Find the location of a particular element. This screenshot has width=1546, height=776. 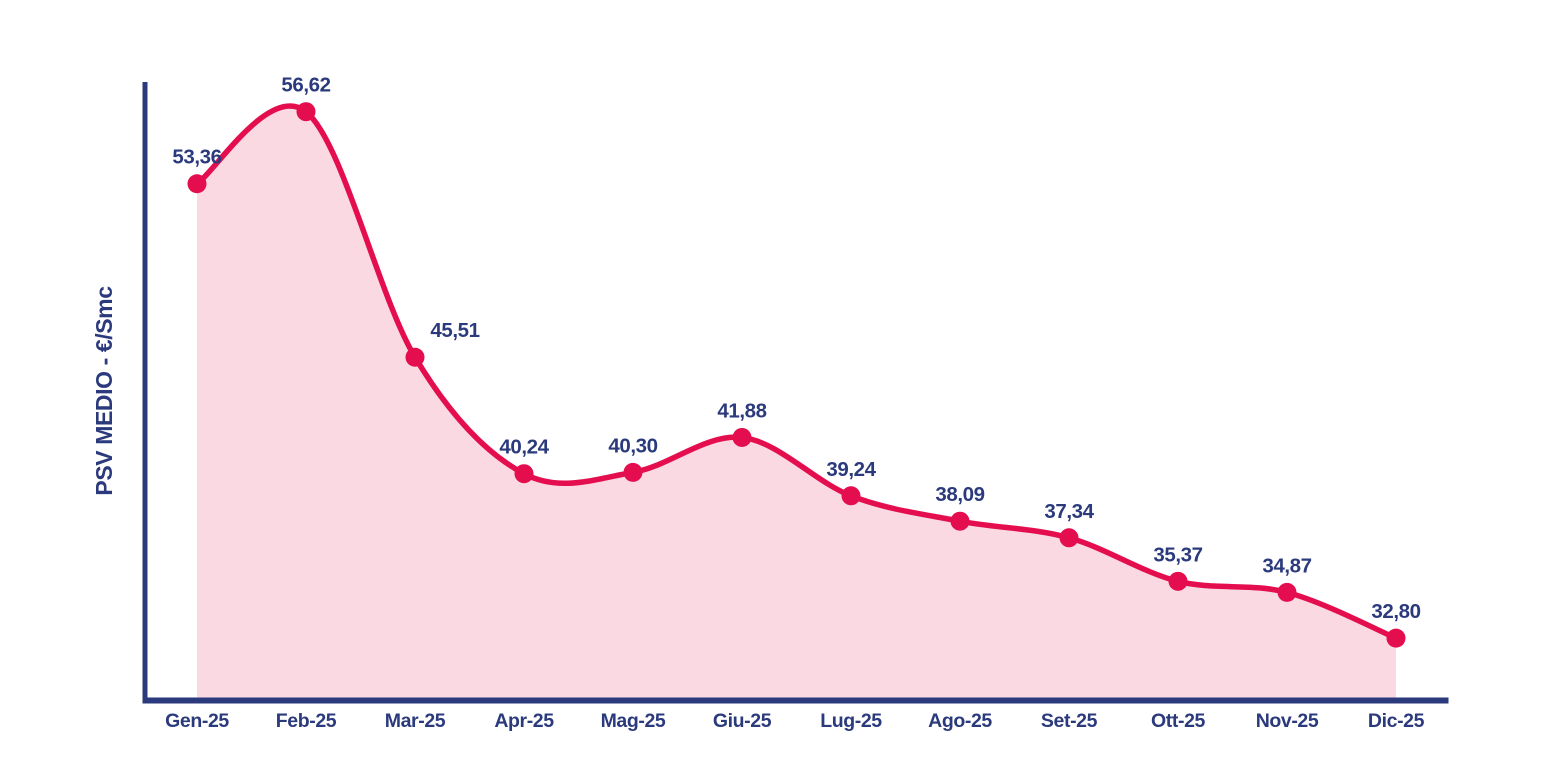

x-tick-label: Set-25 is located at coordinates (1069, 721).